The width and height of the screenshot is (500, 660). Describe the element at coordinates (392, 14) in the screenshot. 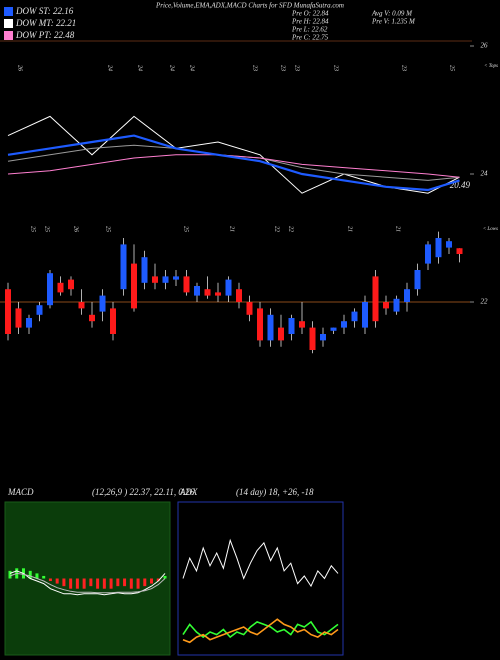

I see `info-text: Avg V: 0.09 M` at that location.